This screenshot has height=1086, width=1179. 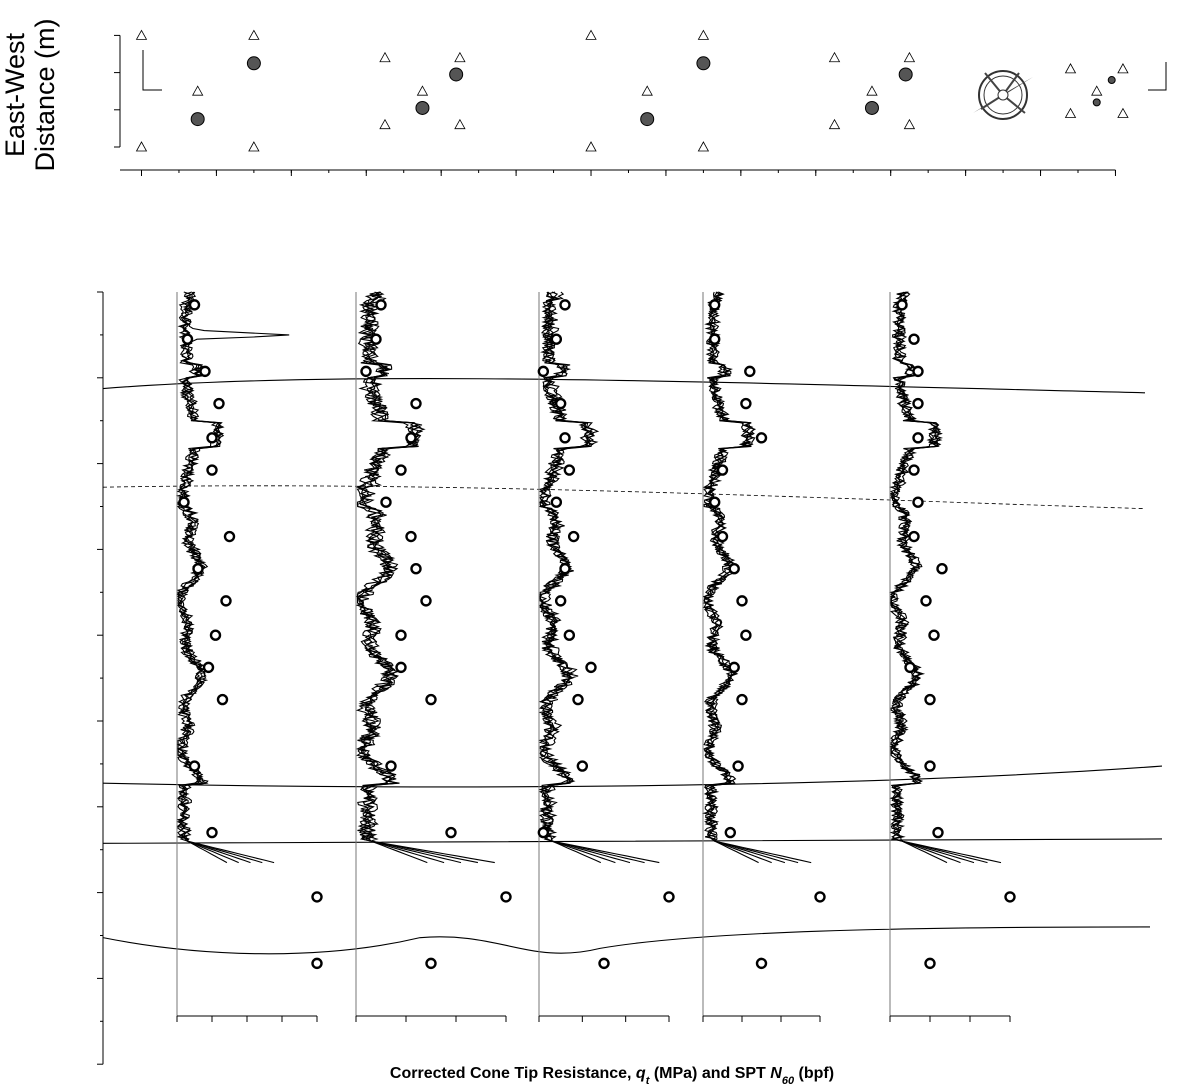 I want to click on section-x-axis-title-part: q, so click(x=641, y=1073).